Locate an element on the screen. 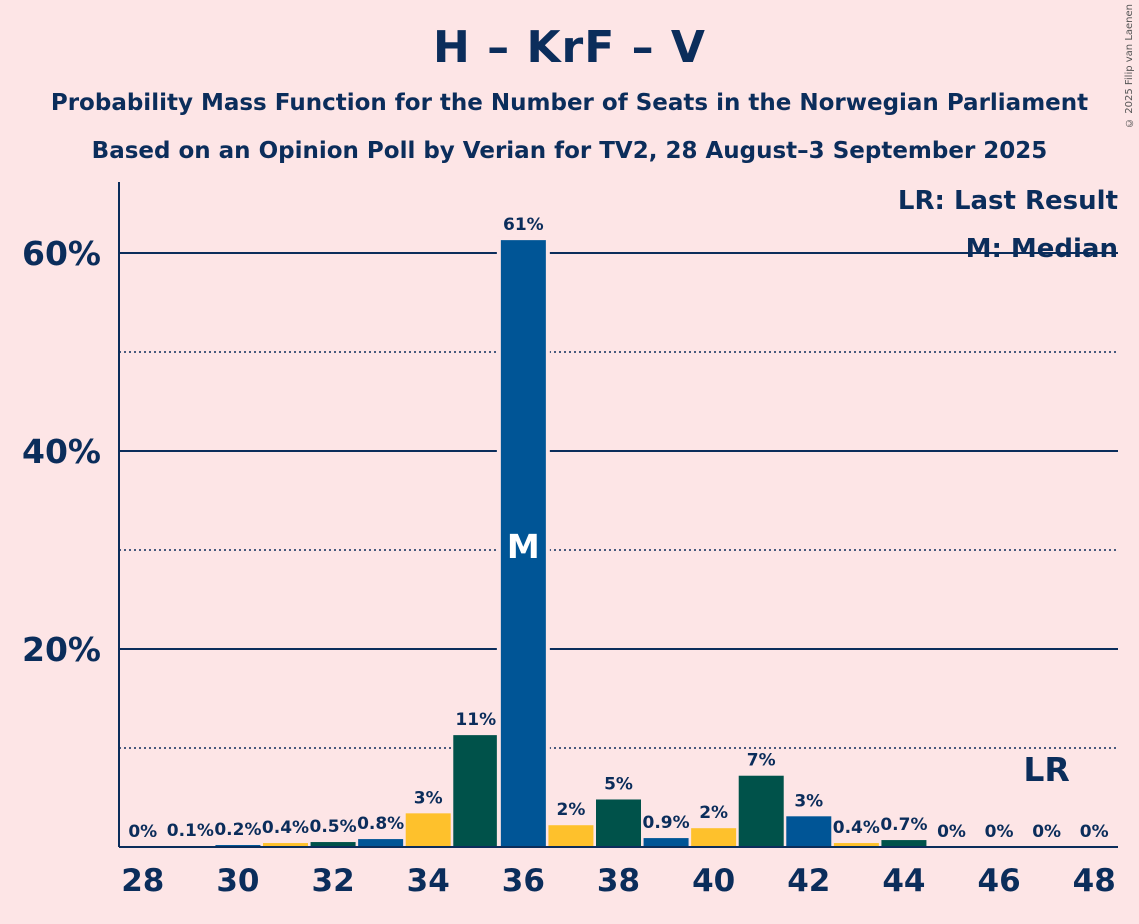 Image resolution: width=1139 pixels, height=924 pixels. bar-label-seat-37: 2% is located at coordinates (570, 810).